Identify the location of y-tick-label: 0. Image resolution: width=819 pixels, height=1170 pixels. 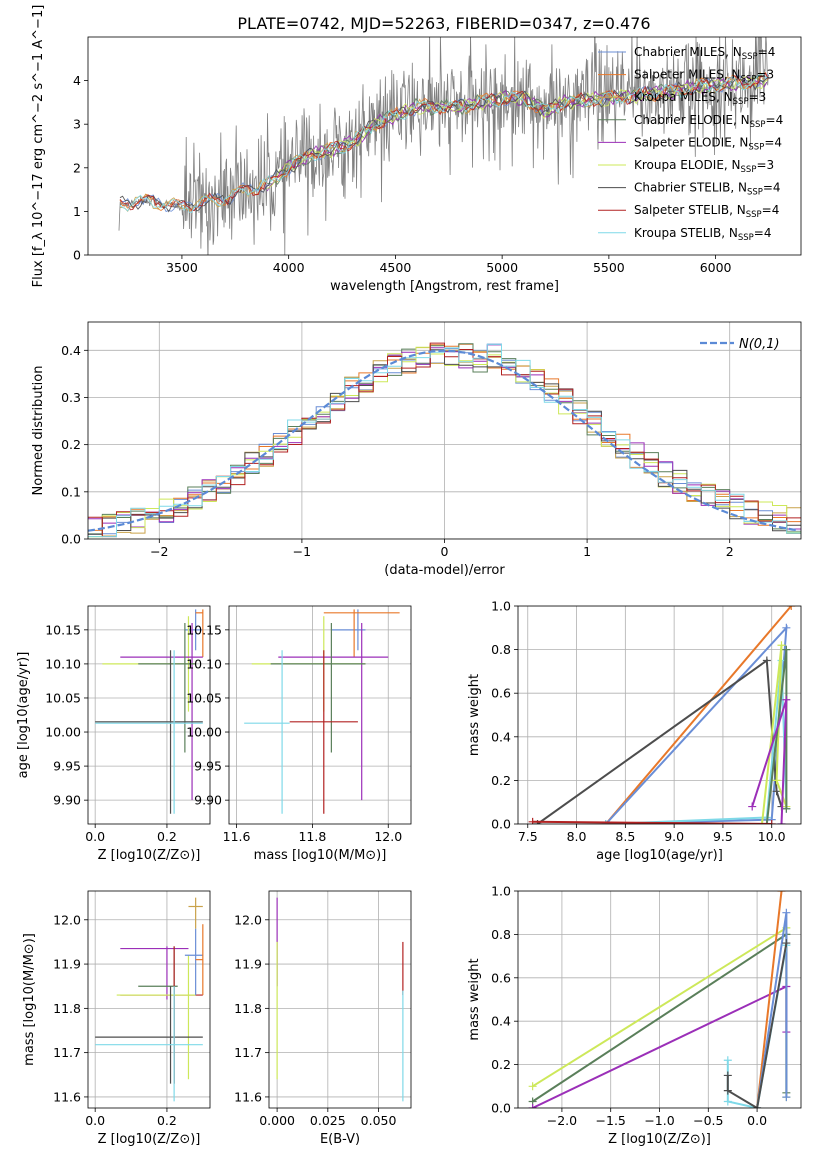
(77, 255).